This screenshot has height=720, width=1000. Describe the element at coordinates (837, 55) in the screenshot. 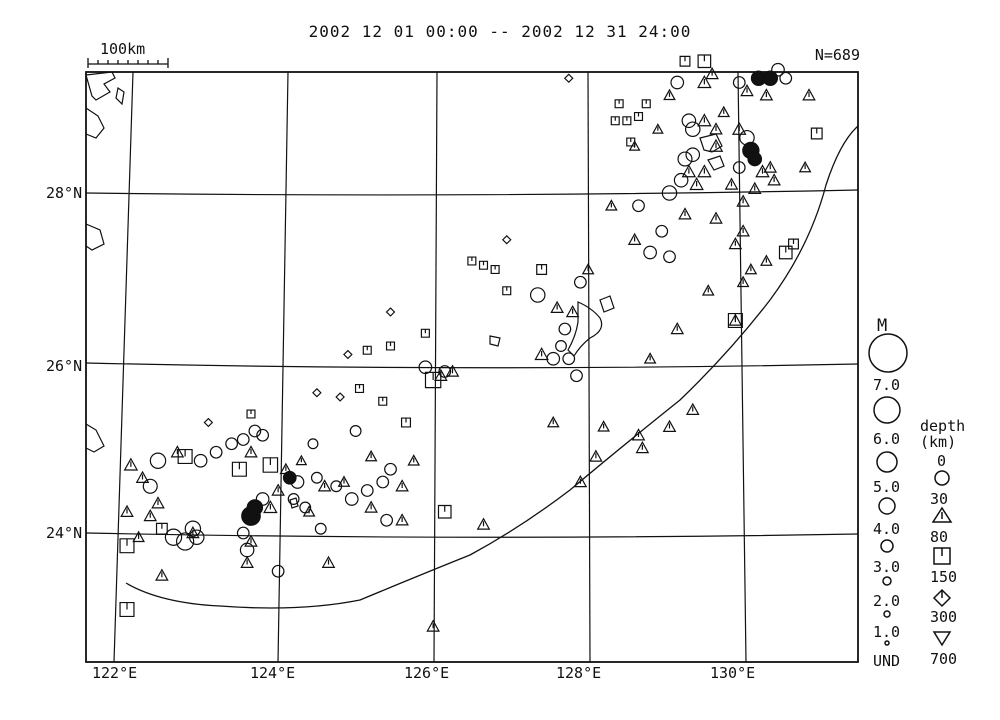

I see `event-count: N=689` at that location.